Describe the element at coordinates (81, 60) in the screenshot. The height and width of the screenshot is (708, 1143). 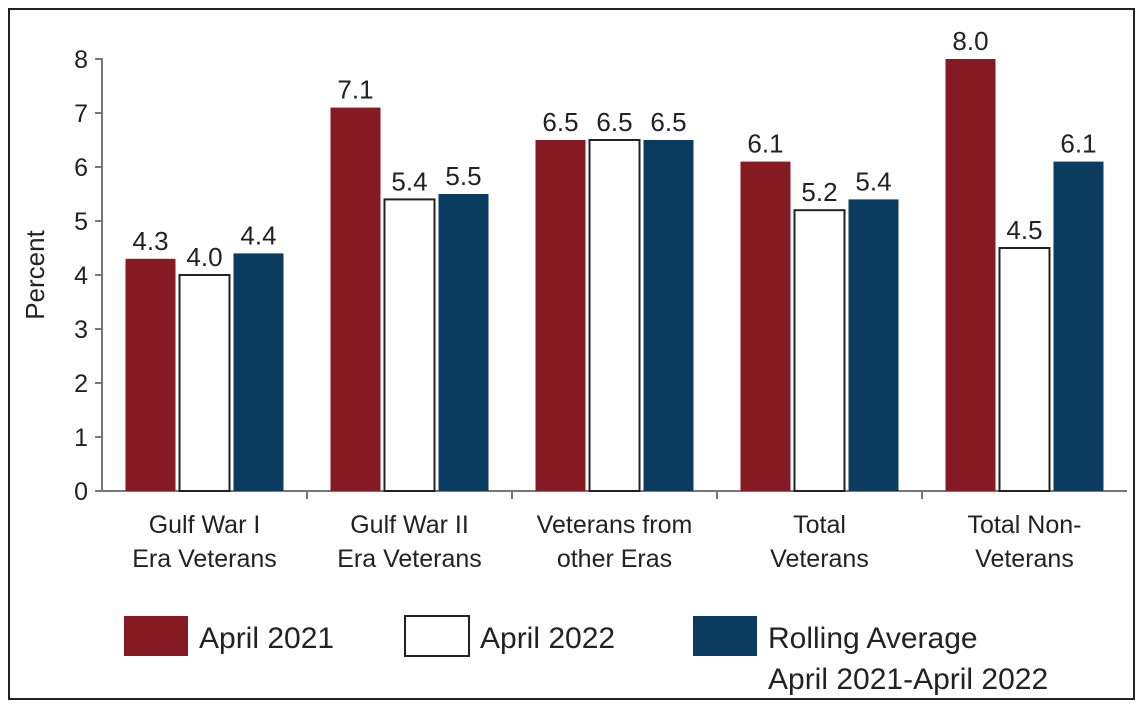
I see `y-tick-label: 8` at that location.